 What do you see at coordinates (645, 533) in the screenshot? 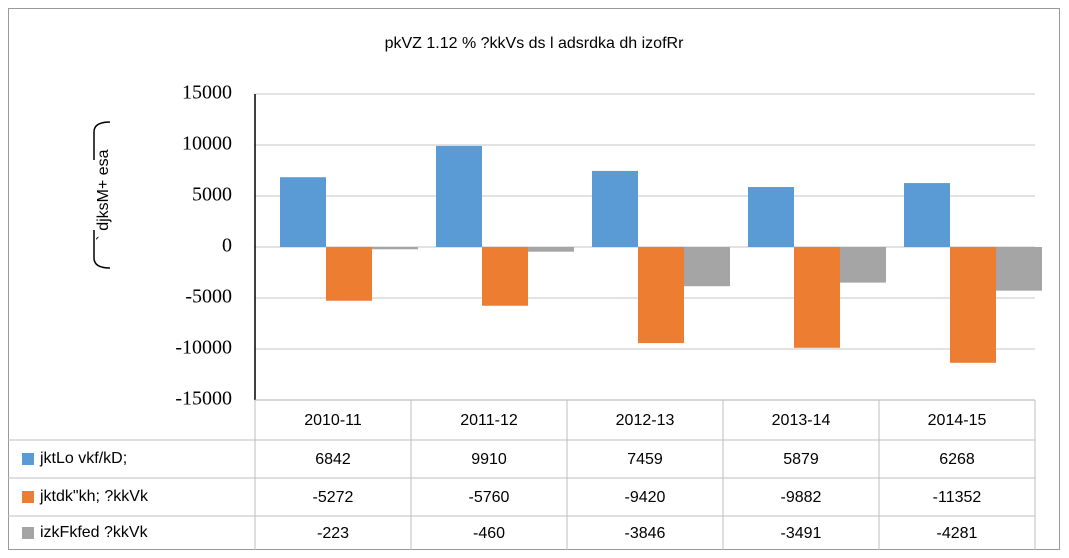
I see `table-value: -3846` at bounding box center [645, 533].